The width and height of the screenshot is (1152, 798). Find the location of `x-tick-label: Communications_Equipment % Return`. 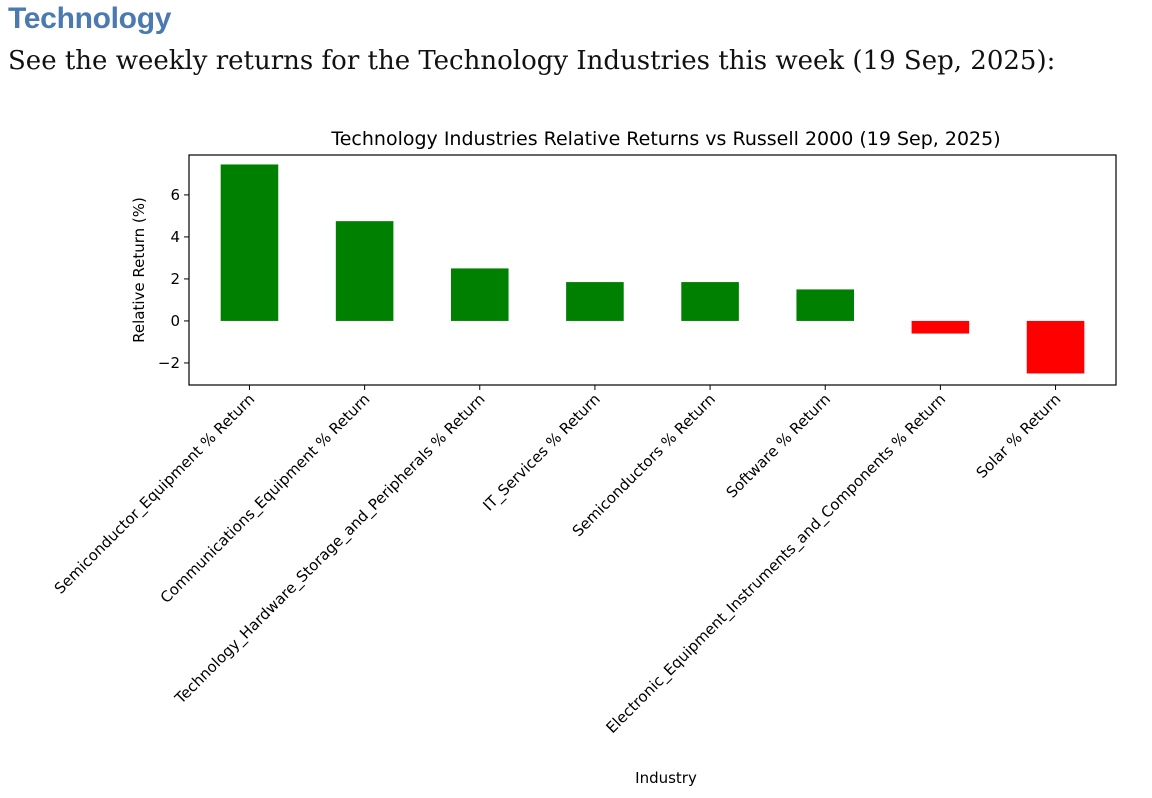

x-tick-label: Communications_Equipment % Return is located at coordinates (265, 498).